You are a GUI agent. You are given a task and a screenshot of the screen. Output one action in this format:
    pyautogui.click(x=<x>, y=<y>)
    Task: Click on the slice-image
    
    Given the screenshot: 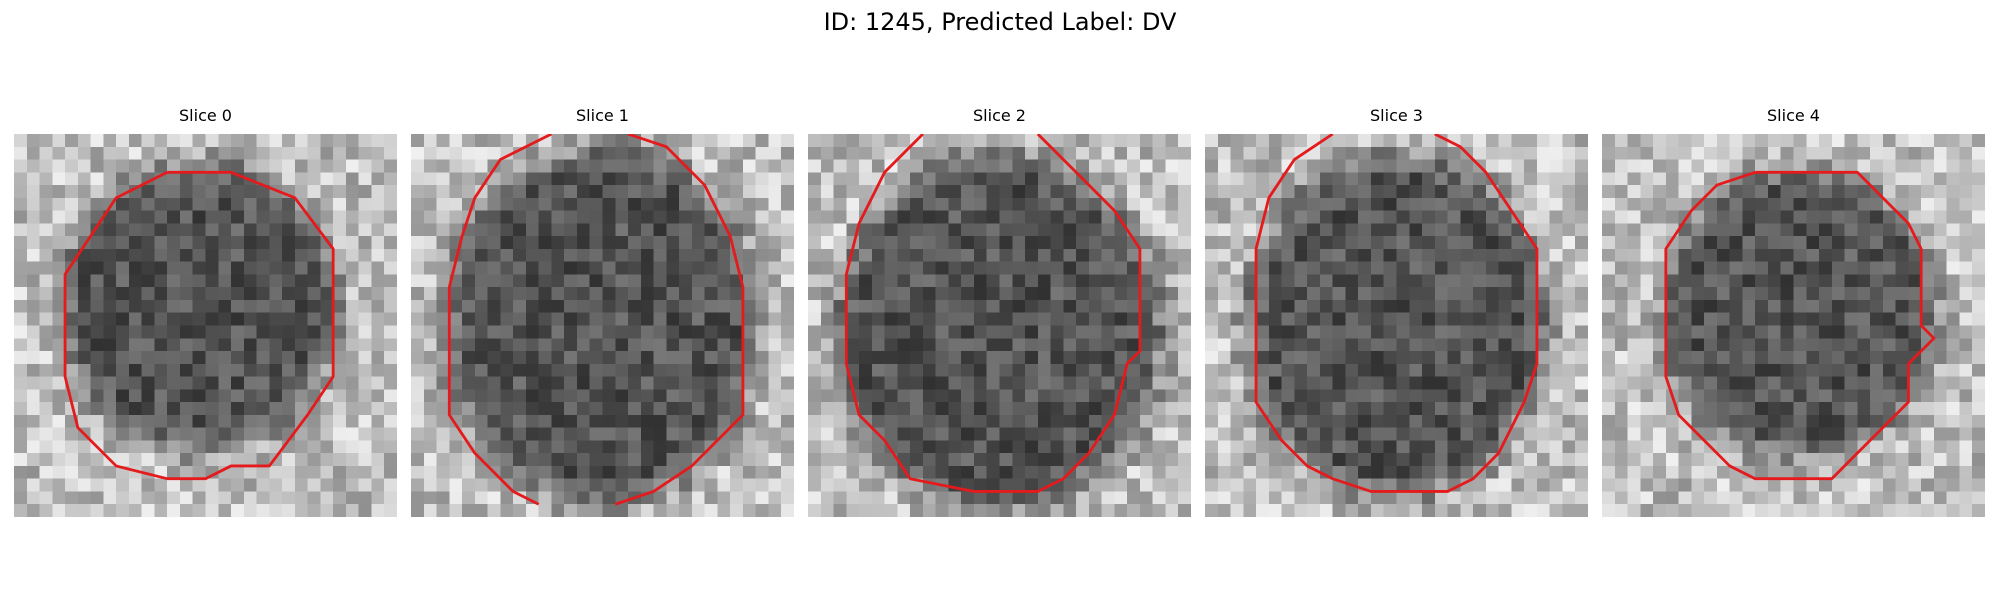 What is the action you would take?
    pyautogui.click(x=1396, y=325)
    